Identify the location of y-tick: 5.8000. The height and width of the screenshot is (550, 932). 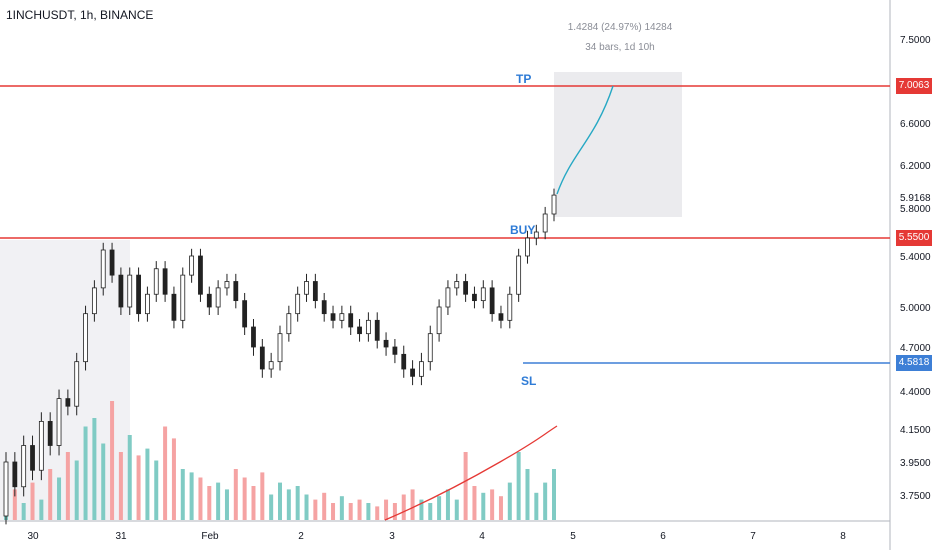
(915, 209).